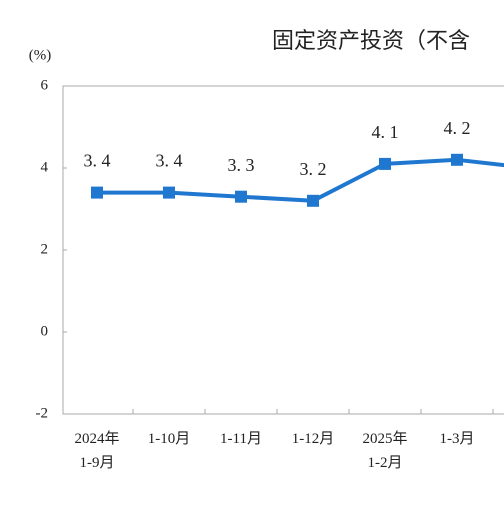 This screenshot has height=505, width=504. What do you see at coordinates (313, 169) in the screenshot?
I see `data-label: 3. 2` at bounding box center [313, 169].